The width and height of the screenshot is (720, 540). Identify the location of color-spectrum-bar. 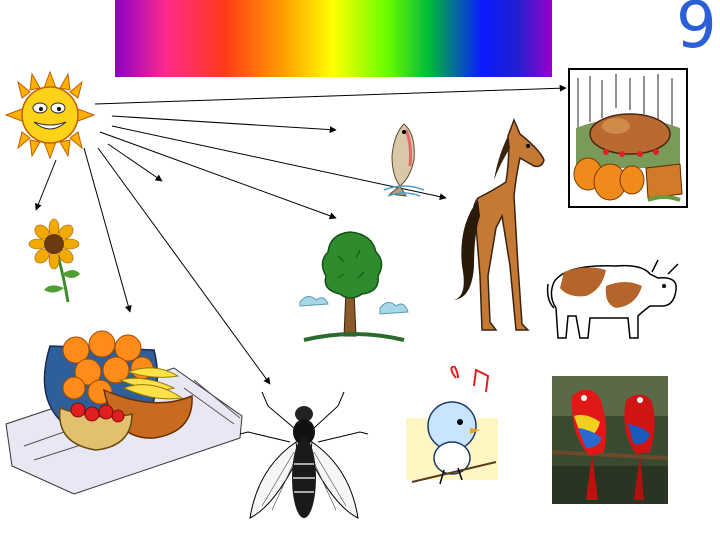
(333, 38).